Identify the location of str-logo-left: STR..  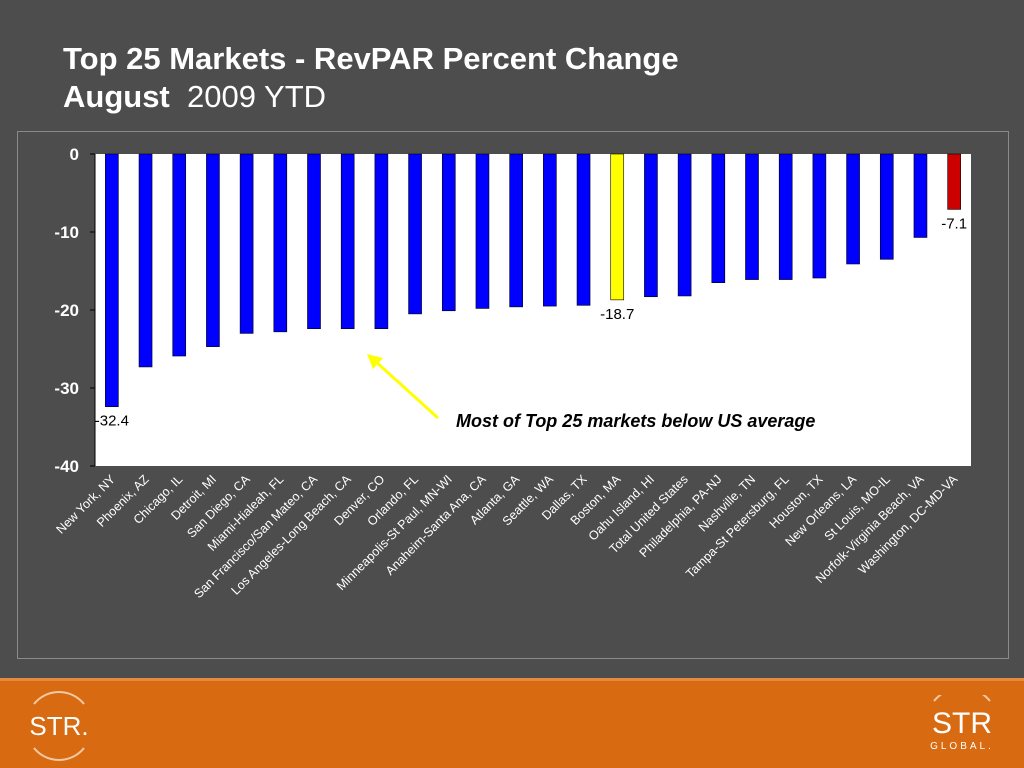
(59, 726).